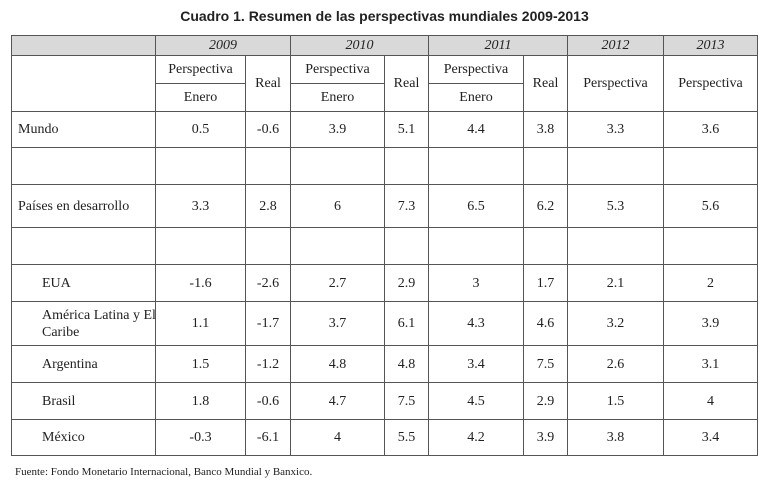  I want to click on blank-cell, so click(83, 83).